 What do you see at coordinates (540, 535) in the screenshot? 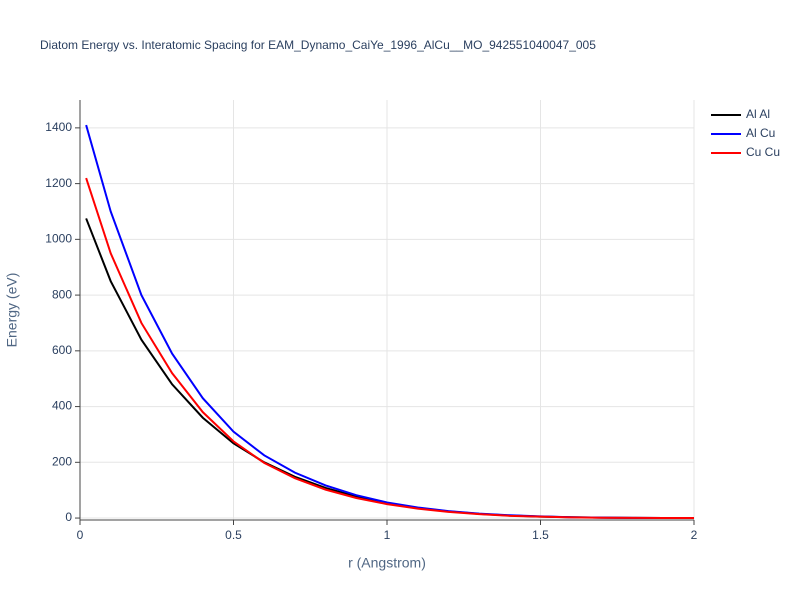
I see `x-tick-label: 1.5` at bounding box center [540, 535].